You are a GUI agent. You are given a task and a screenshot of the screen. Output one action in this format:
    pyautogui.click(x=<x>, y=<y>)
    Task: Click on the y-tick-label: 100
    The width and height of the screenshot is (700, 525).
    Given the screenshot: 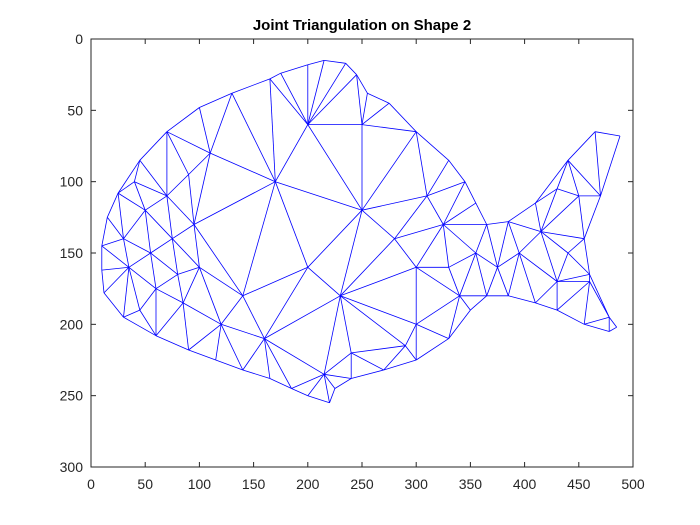 What is the action you would take?
    pyautogui.click(x=72, y=182)
    